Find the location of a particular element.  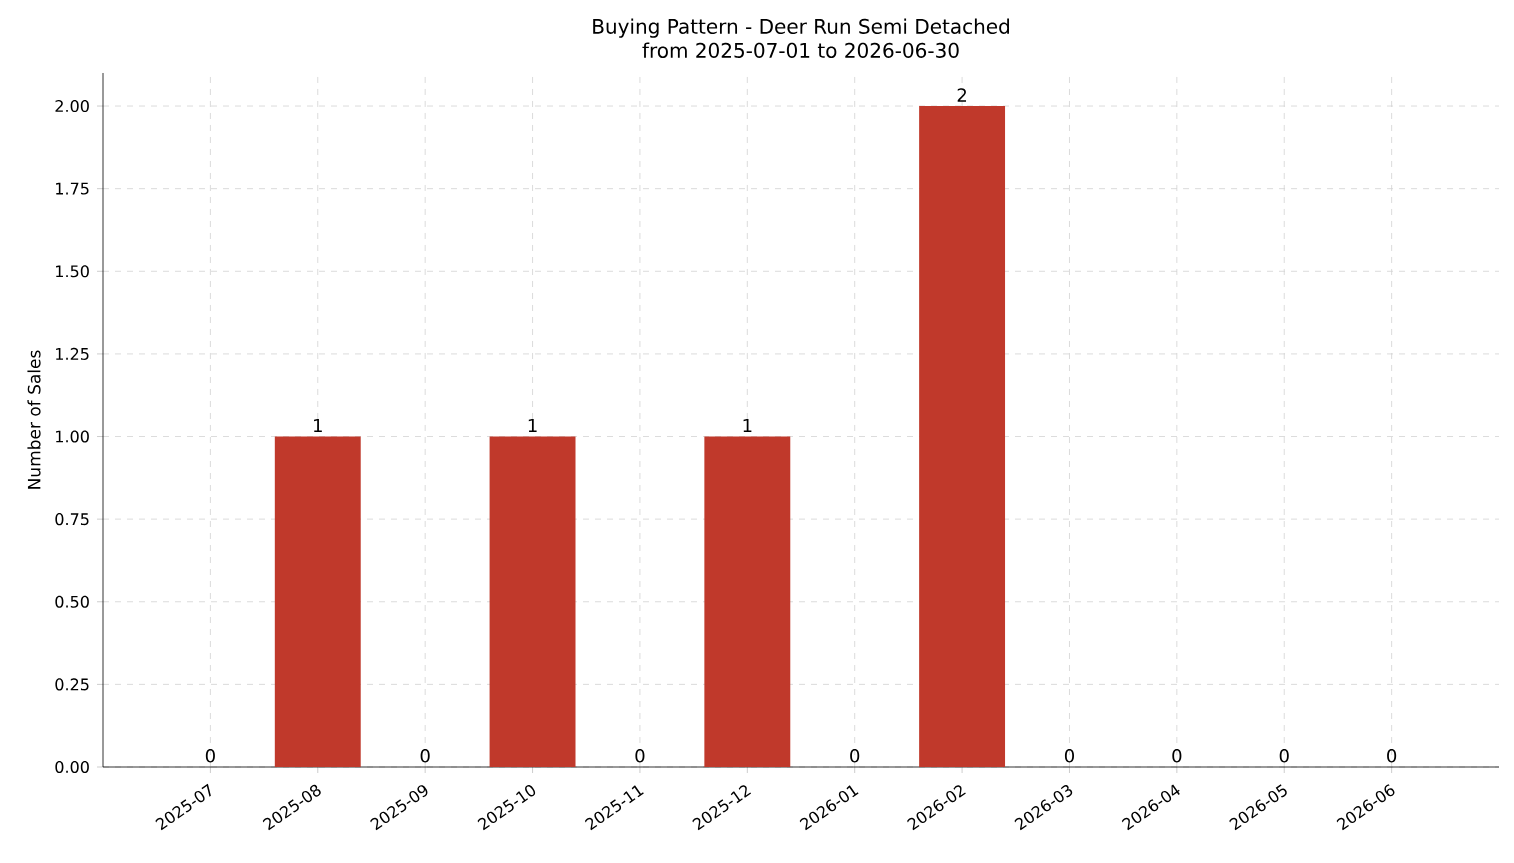

data-label: 2 is located at coordinates (962, 95).